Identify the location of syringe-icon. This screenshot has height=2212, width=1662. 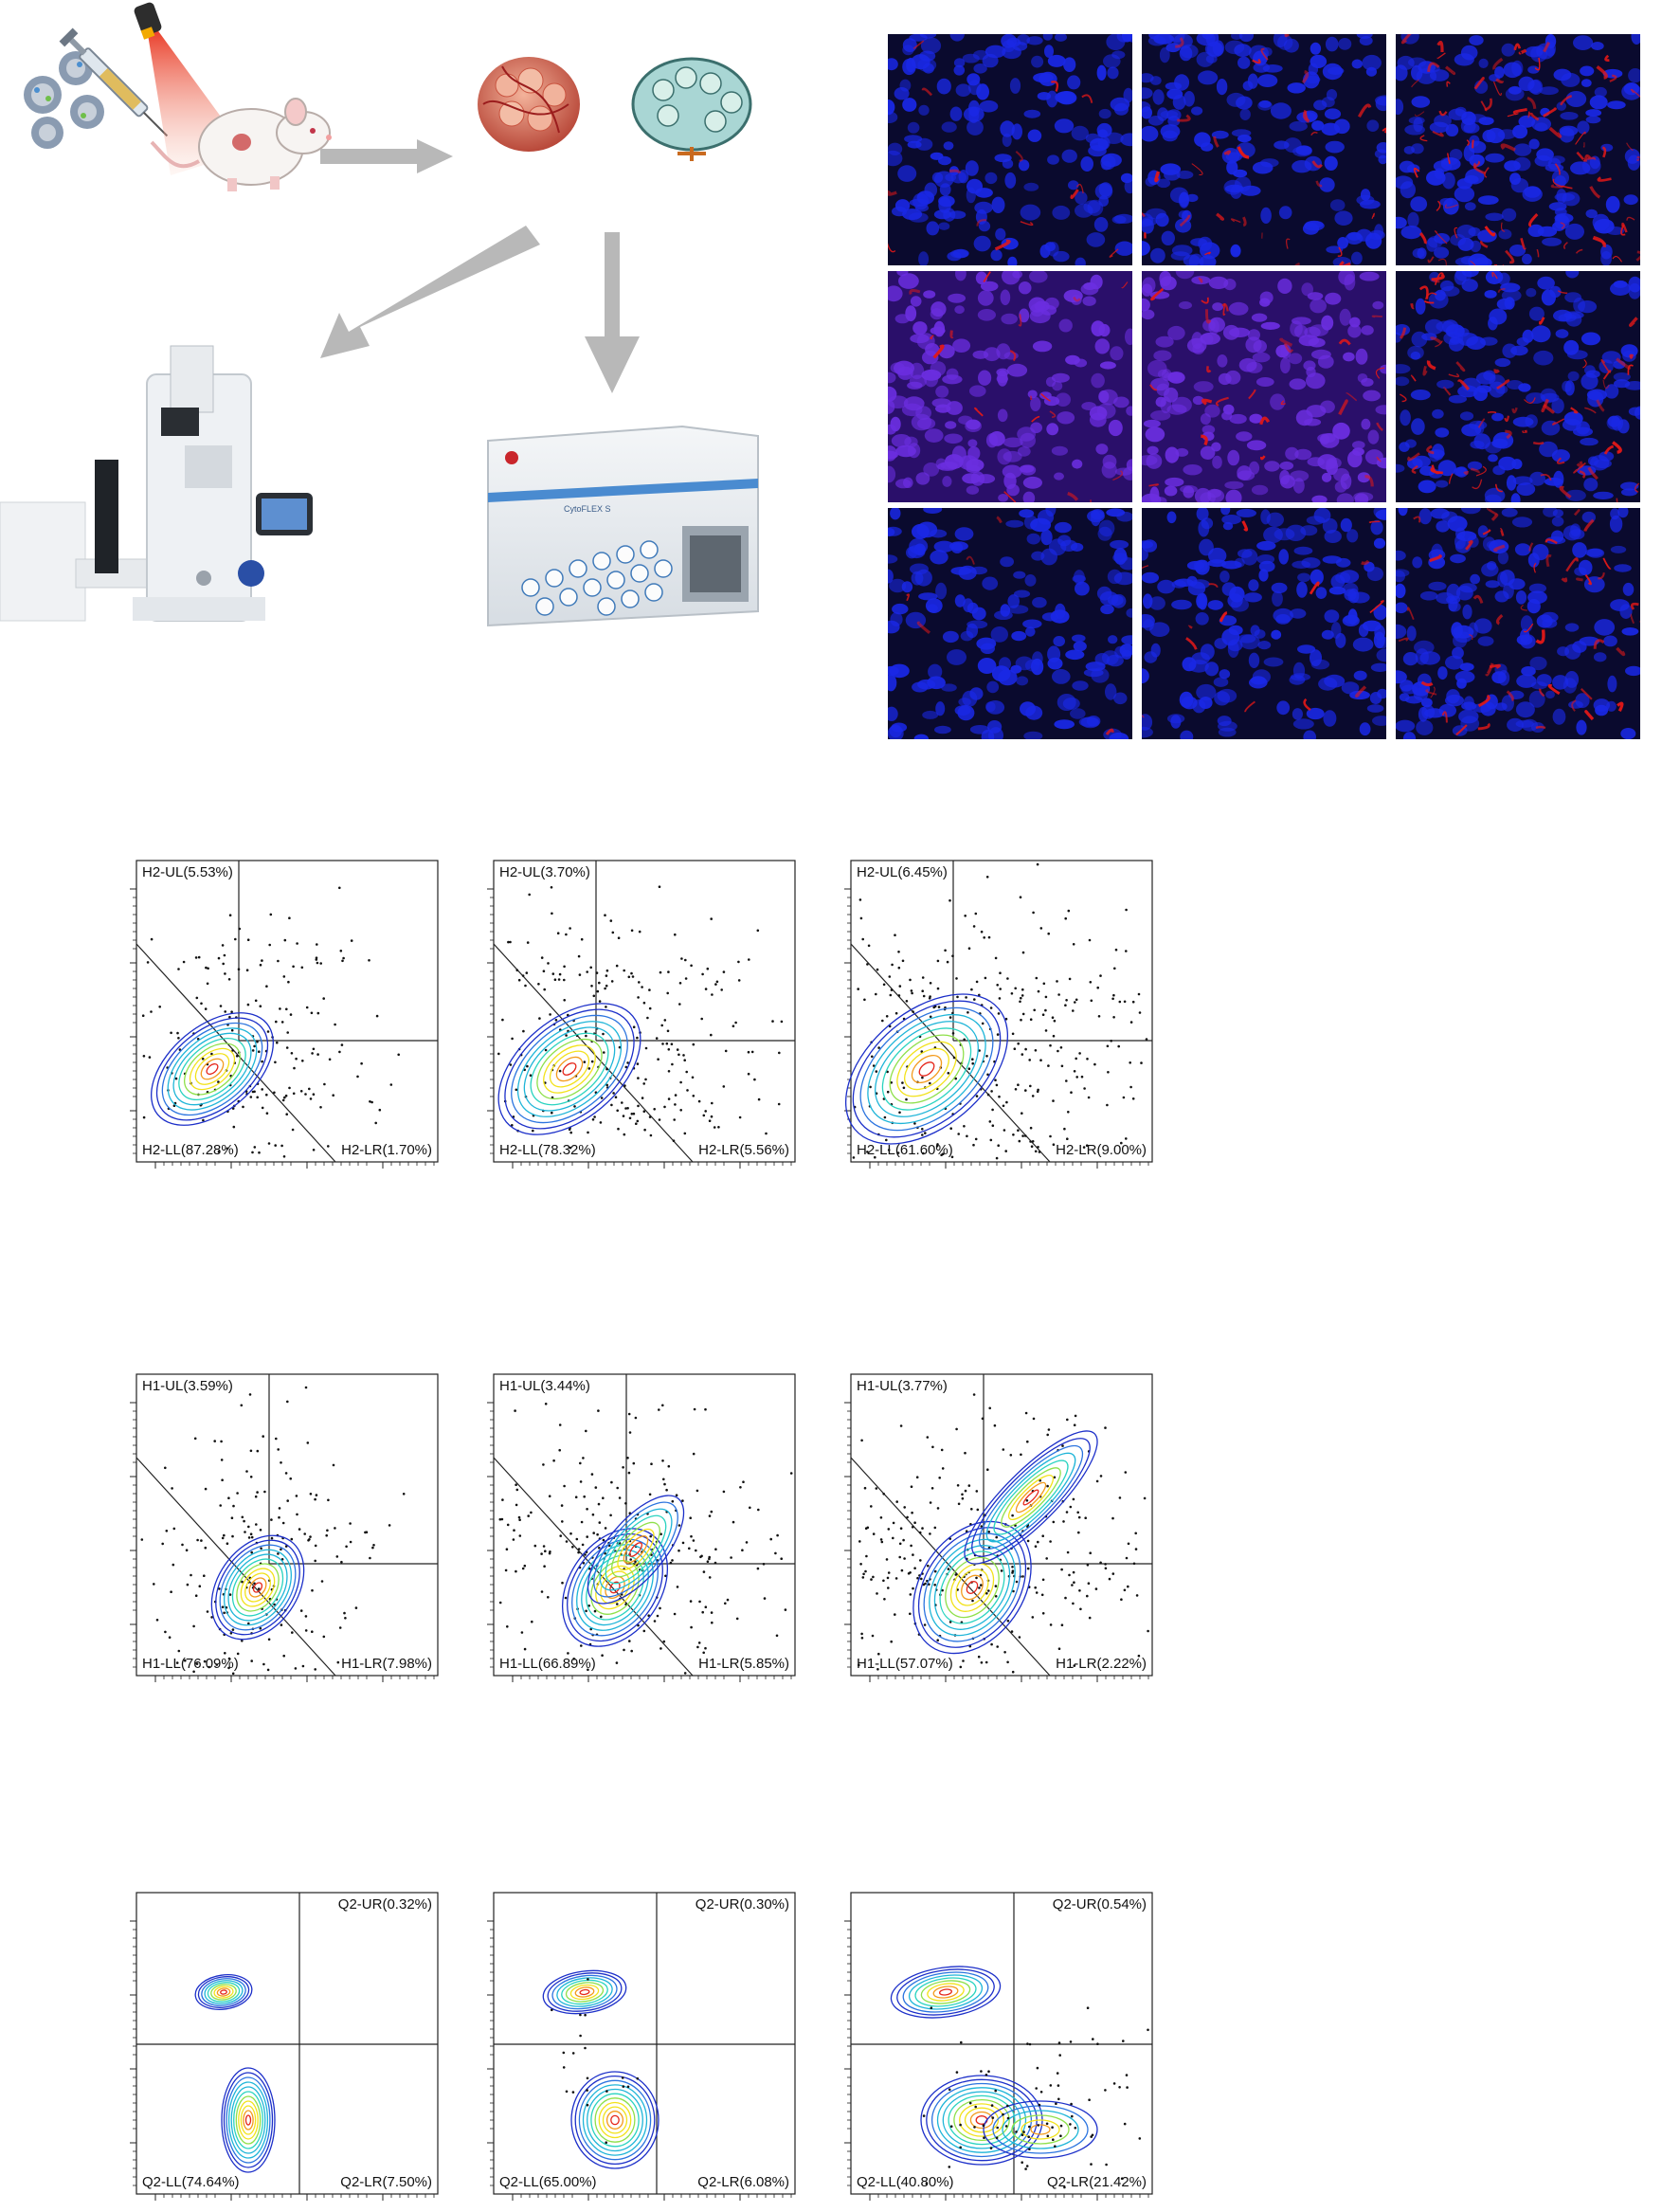
(114, 82).